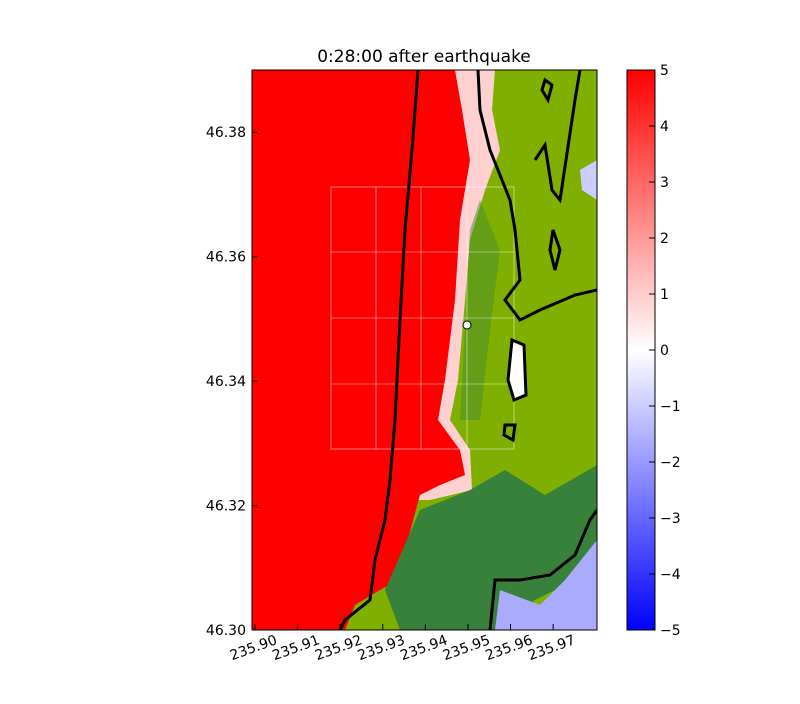 This screenshot has height=704, width=800. Describe the element at coordinates (226, 133) in the screenshot. I see `y-tick-label: 46.38` at that location.